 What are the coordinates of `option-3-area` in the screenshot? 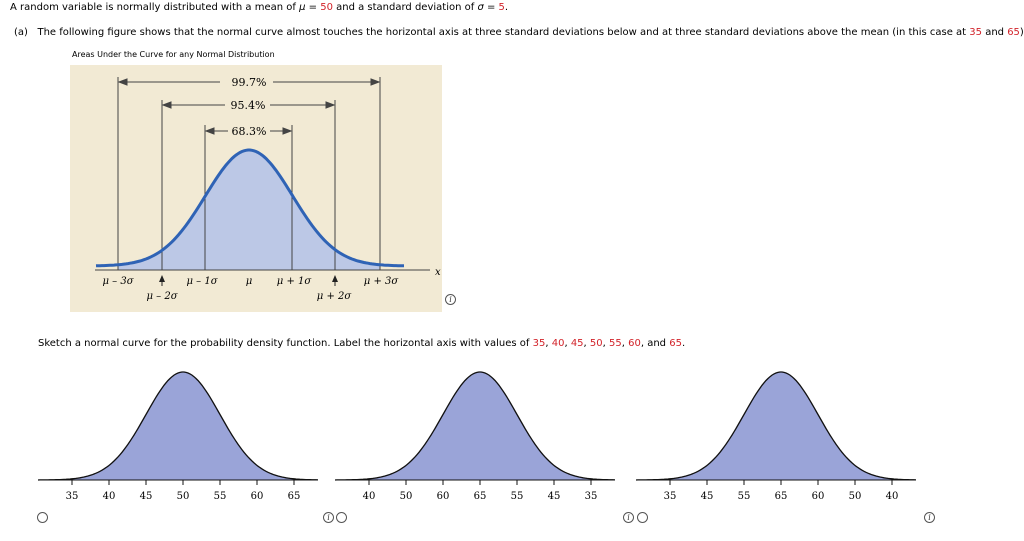 It's located at (776, 426).